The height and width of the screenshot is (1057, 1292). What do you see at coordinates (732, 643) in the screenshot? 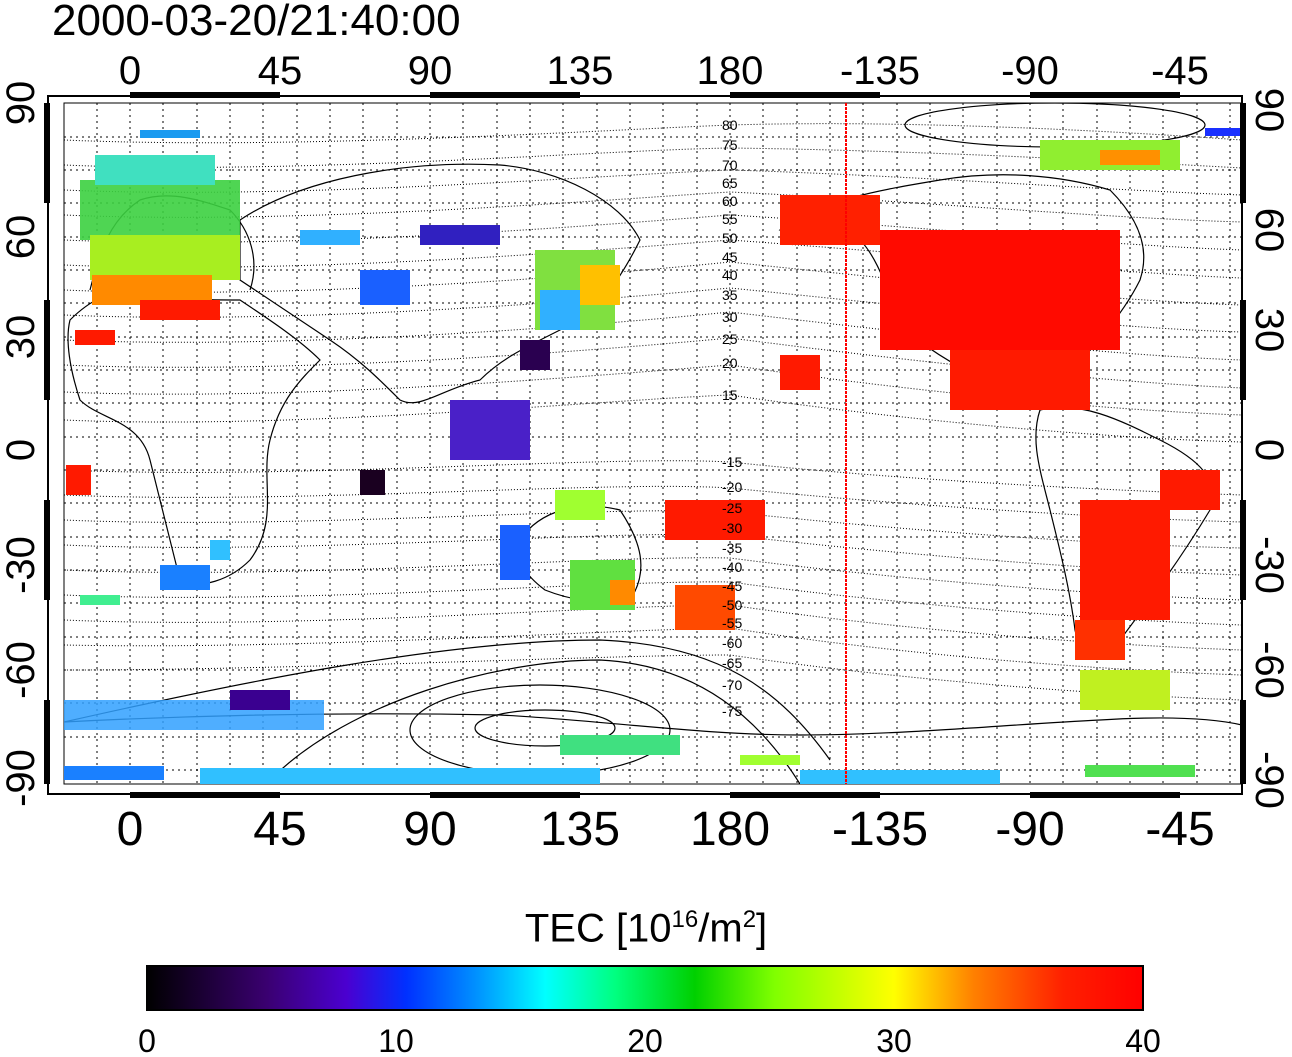
I see `contour-label: -60` at bounding box center [732, 643].